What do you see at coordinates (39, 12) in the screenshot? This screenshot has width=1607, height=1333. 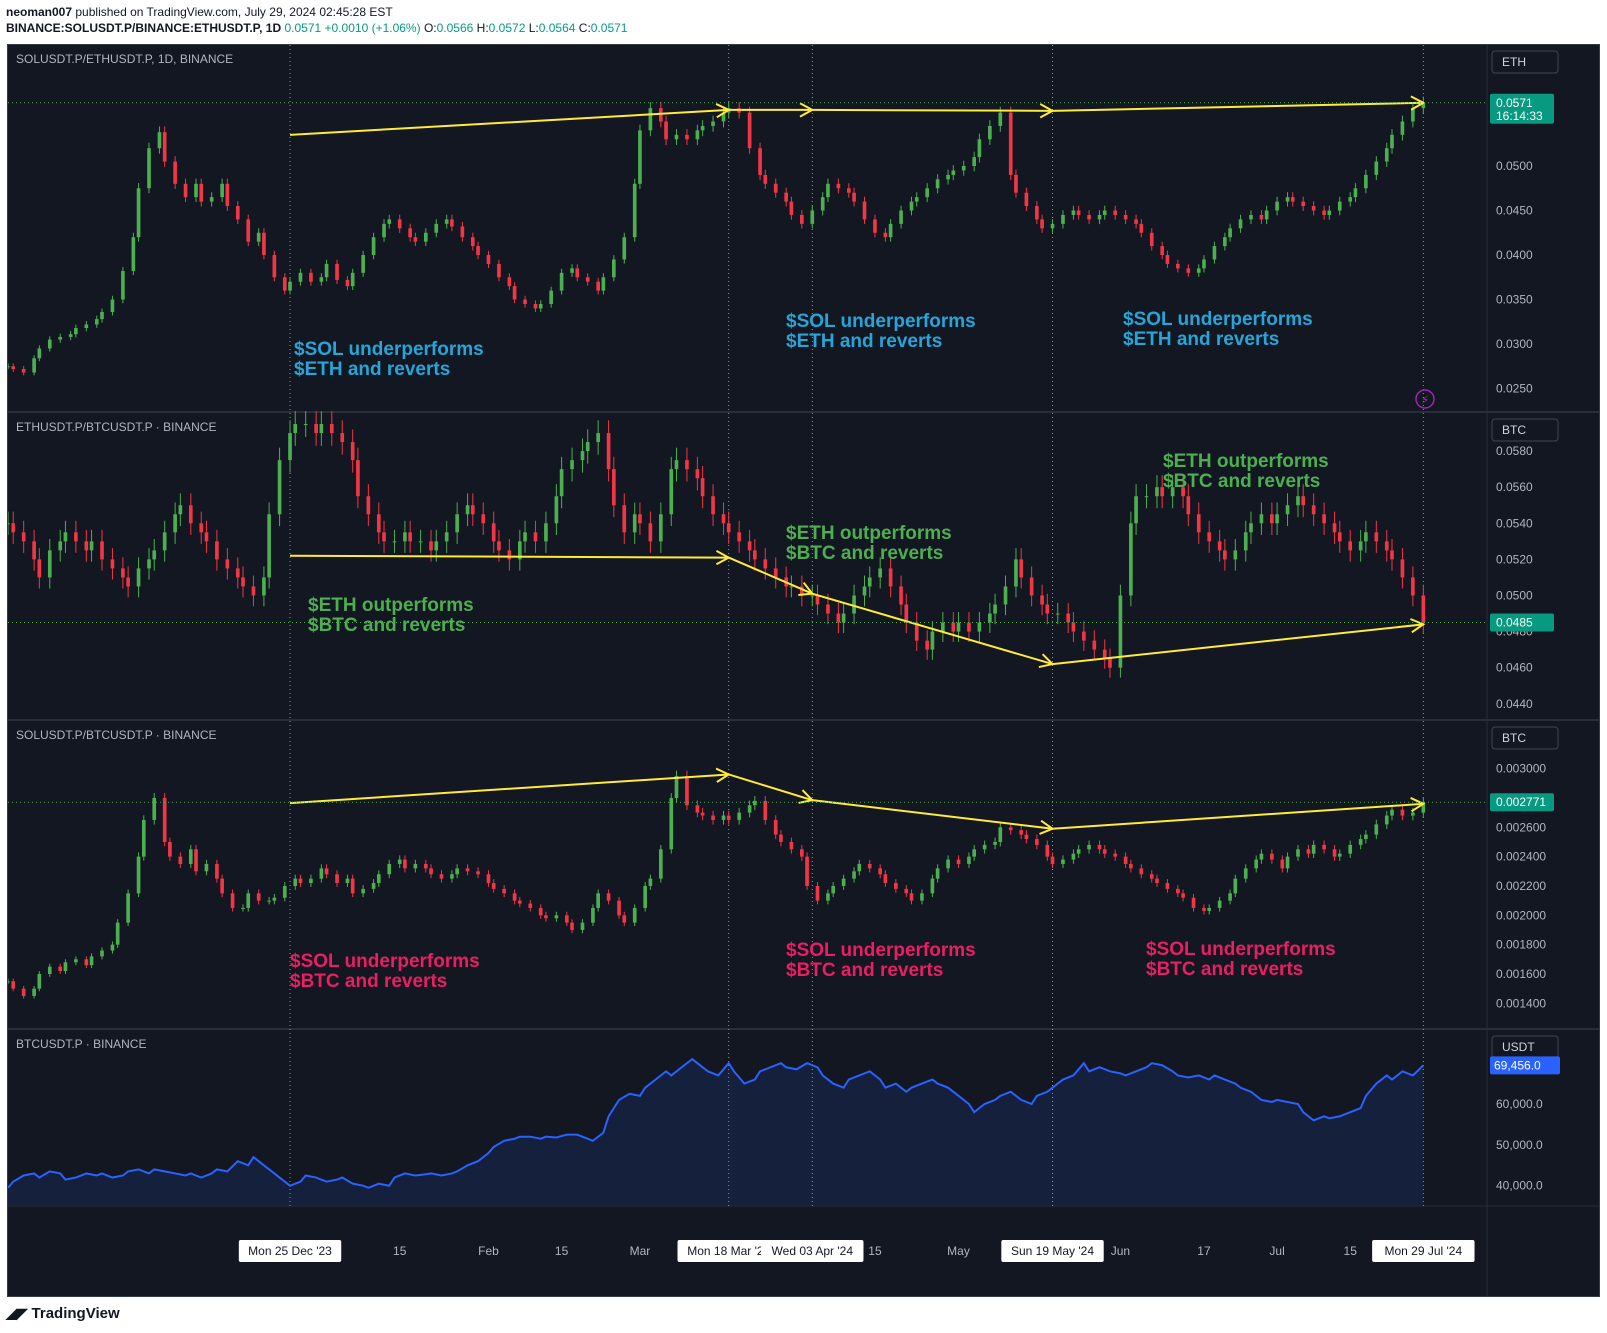 I see `author-name: neoman007` at bounding box center [39, 12].